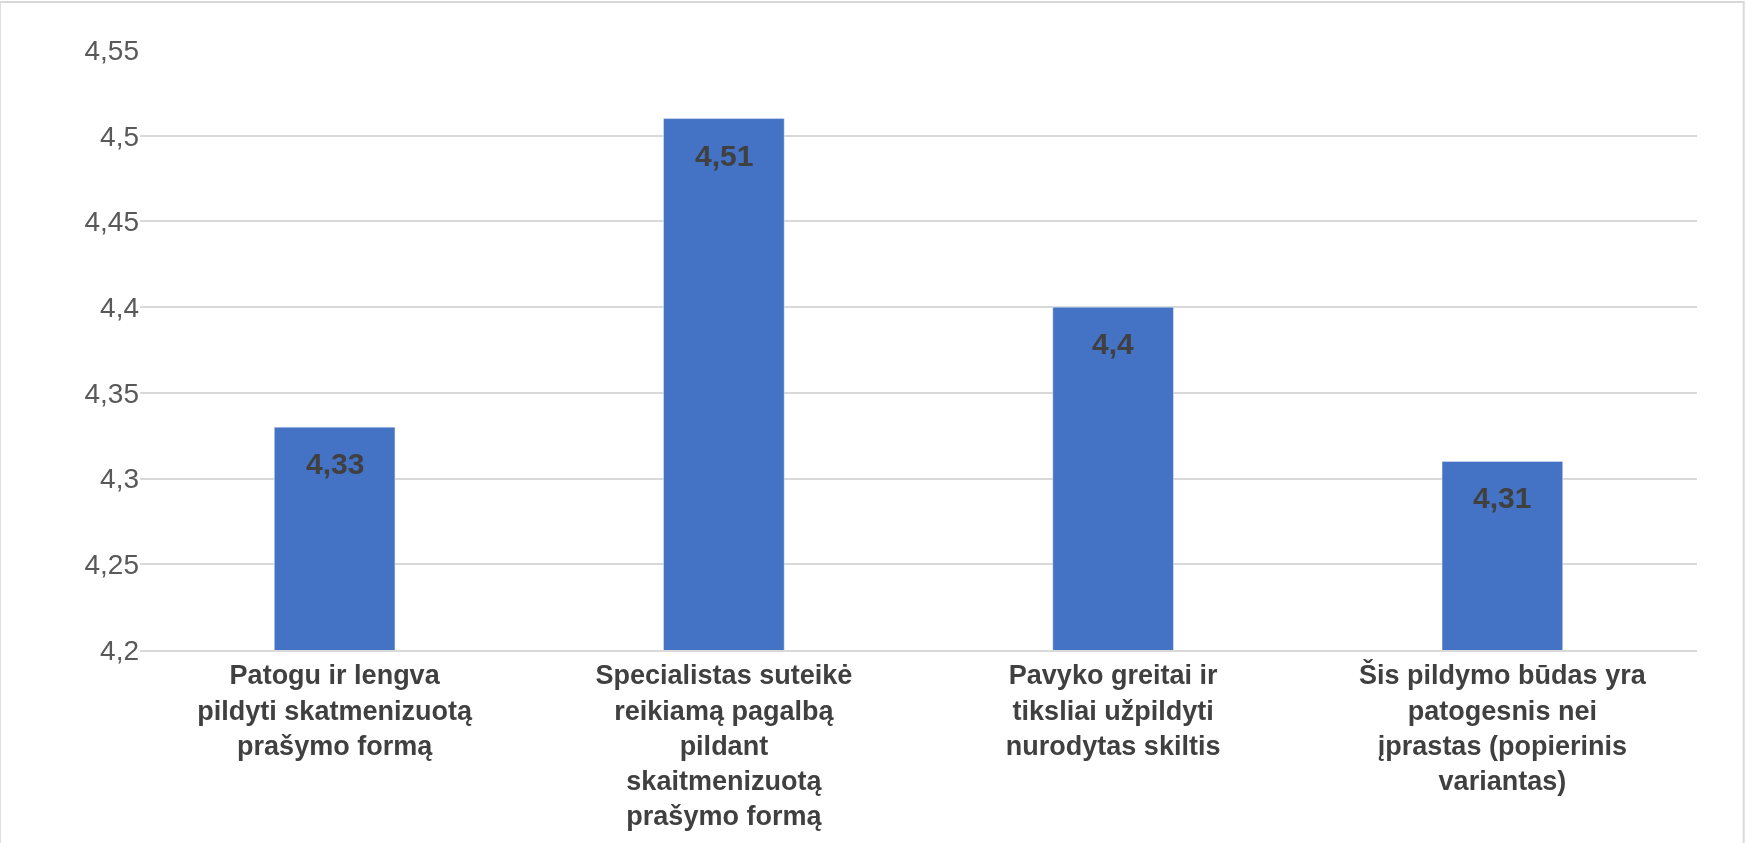  What do you see at coordinates (111, 50) in the screenshot?
I see `y-tick-label: 4,55` at bounding box center [111, 50].